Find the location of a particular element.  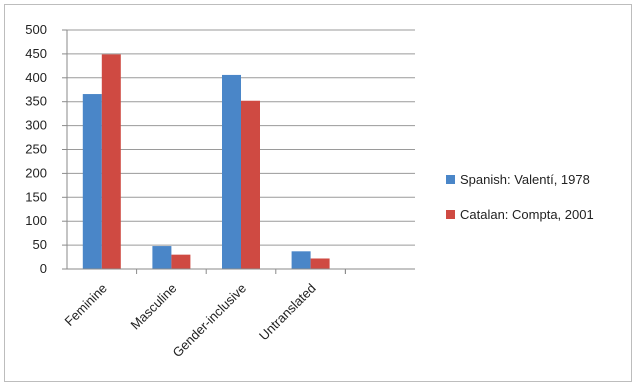

y-tick-label: 150 is located at coordinates (36, 196).